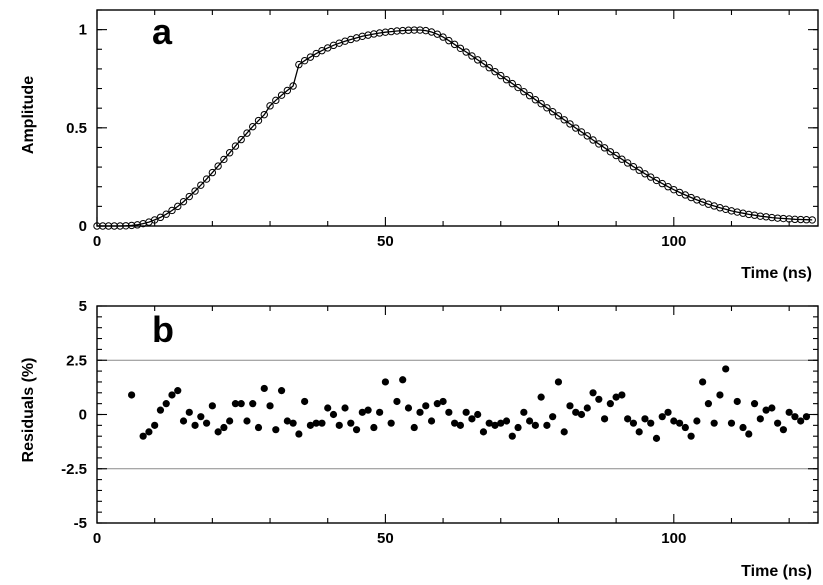 Image resolution: width=823 pixels, height=585 pixels. I want to click on panel-b-x-axis-title: Time (ns), so click(776, 571).